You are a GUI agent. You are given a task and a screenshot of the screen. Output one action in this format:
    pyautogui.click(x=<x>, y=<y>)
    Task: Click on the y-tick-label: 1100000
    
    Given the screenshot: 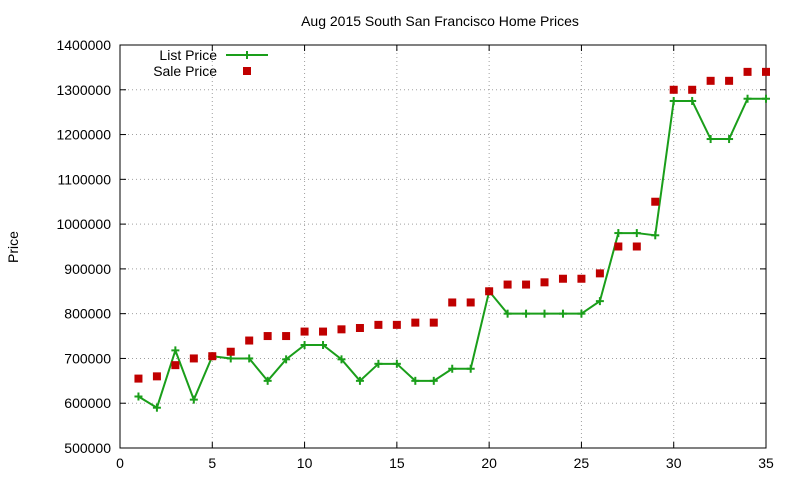 What is the action you would take?
    pyautogui.click(x=85, y=179)
    